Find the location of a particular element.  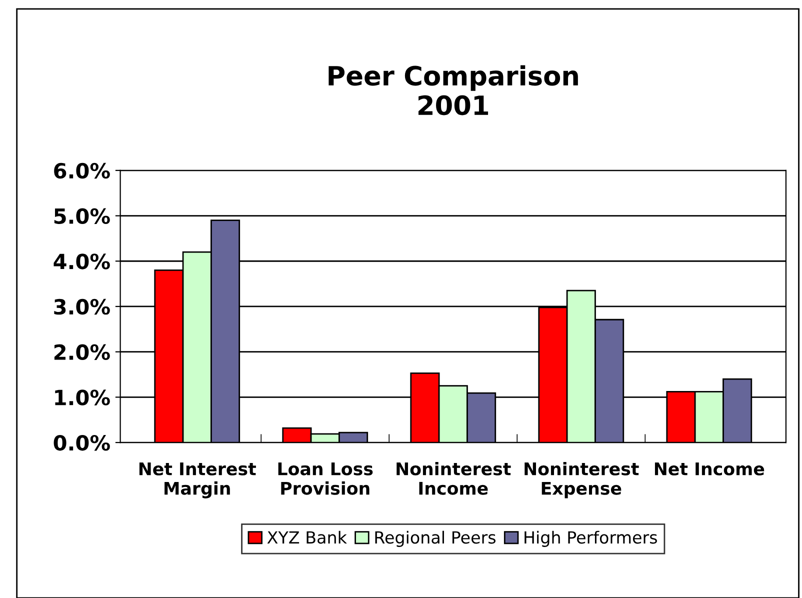

x-tick-label: Noninterest Income is located at coordinates (453, 478).